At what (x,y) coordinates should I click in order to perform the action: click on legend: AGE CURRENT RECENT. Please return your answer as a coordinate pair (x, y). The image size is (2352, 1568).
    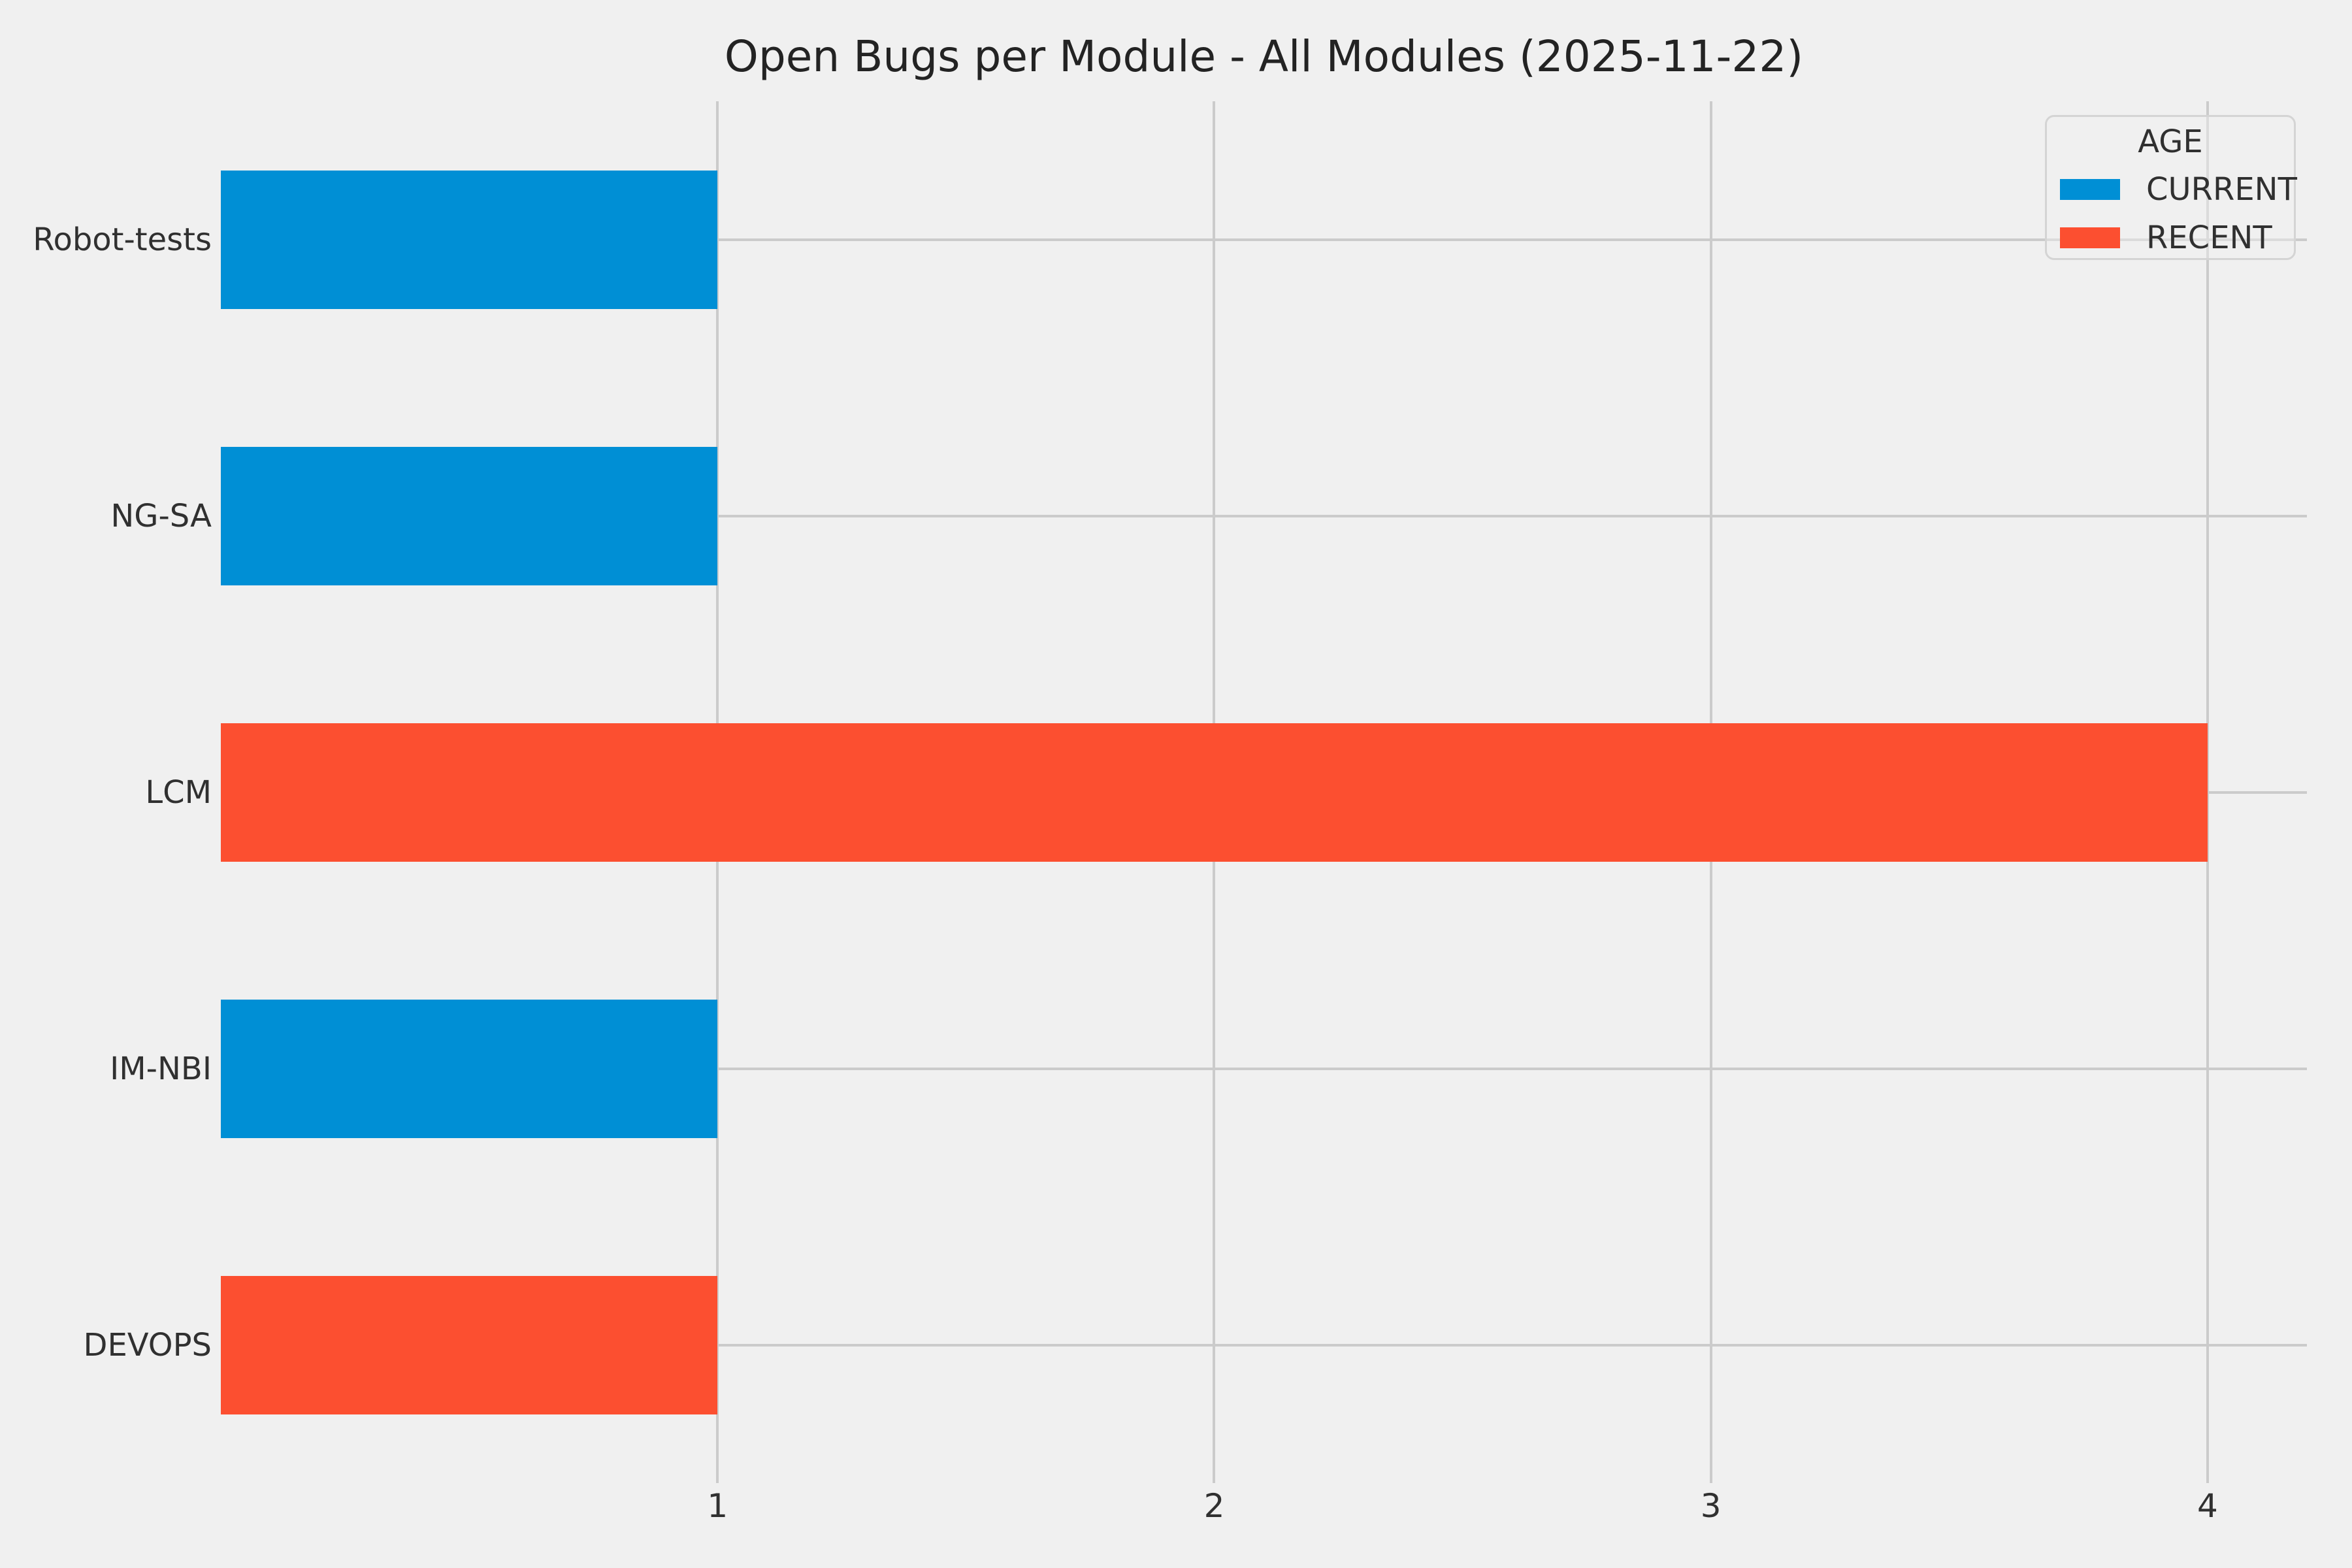
    Looking at the image, I should click on (2171, 187).